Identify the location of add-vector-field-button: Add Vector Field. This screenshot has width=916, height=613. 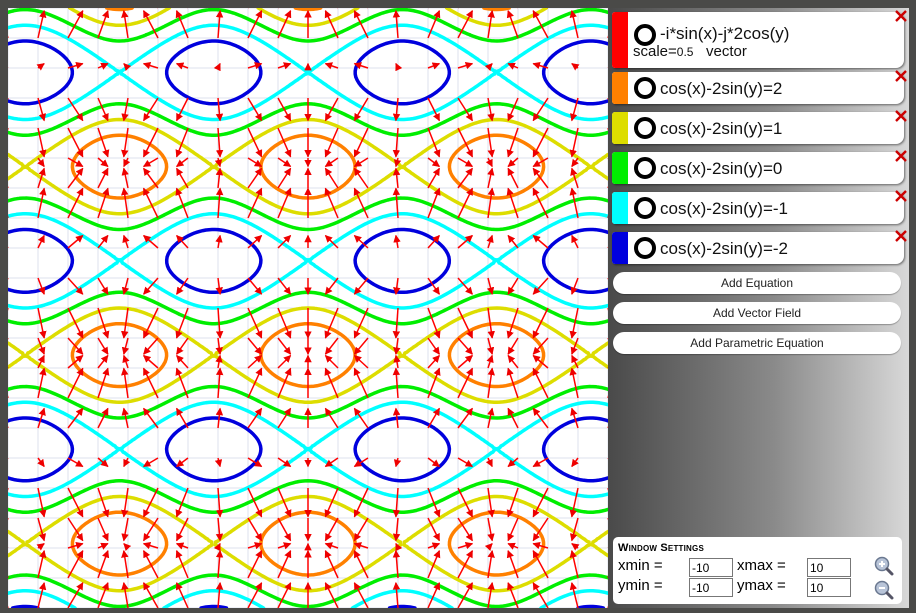
(757, 313).